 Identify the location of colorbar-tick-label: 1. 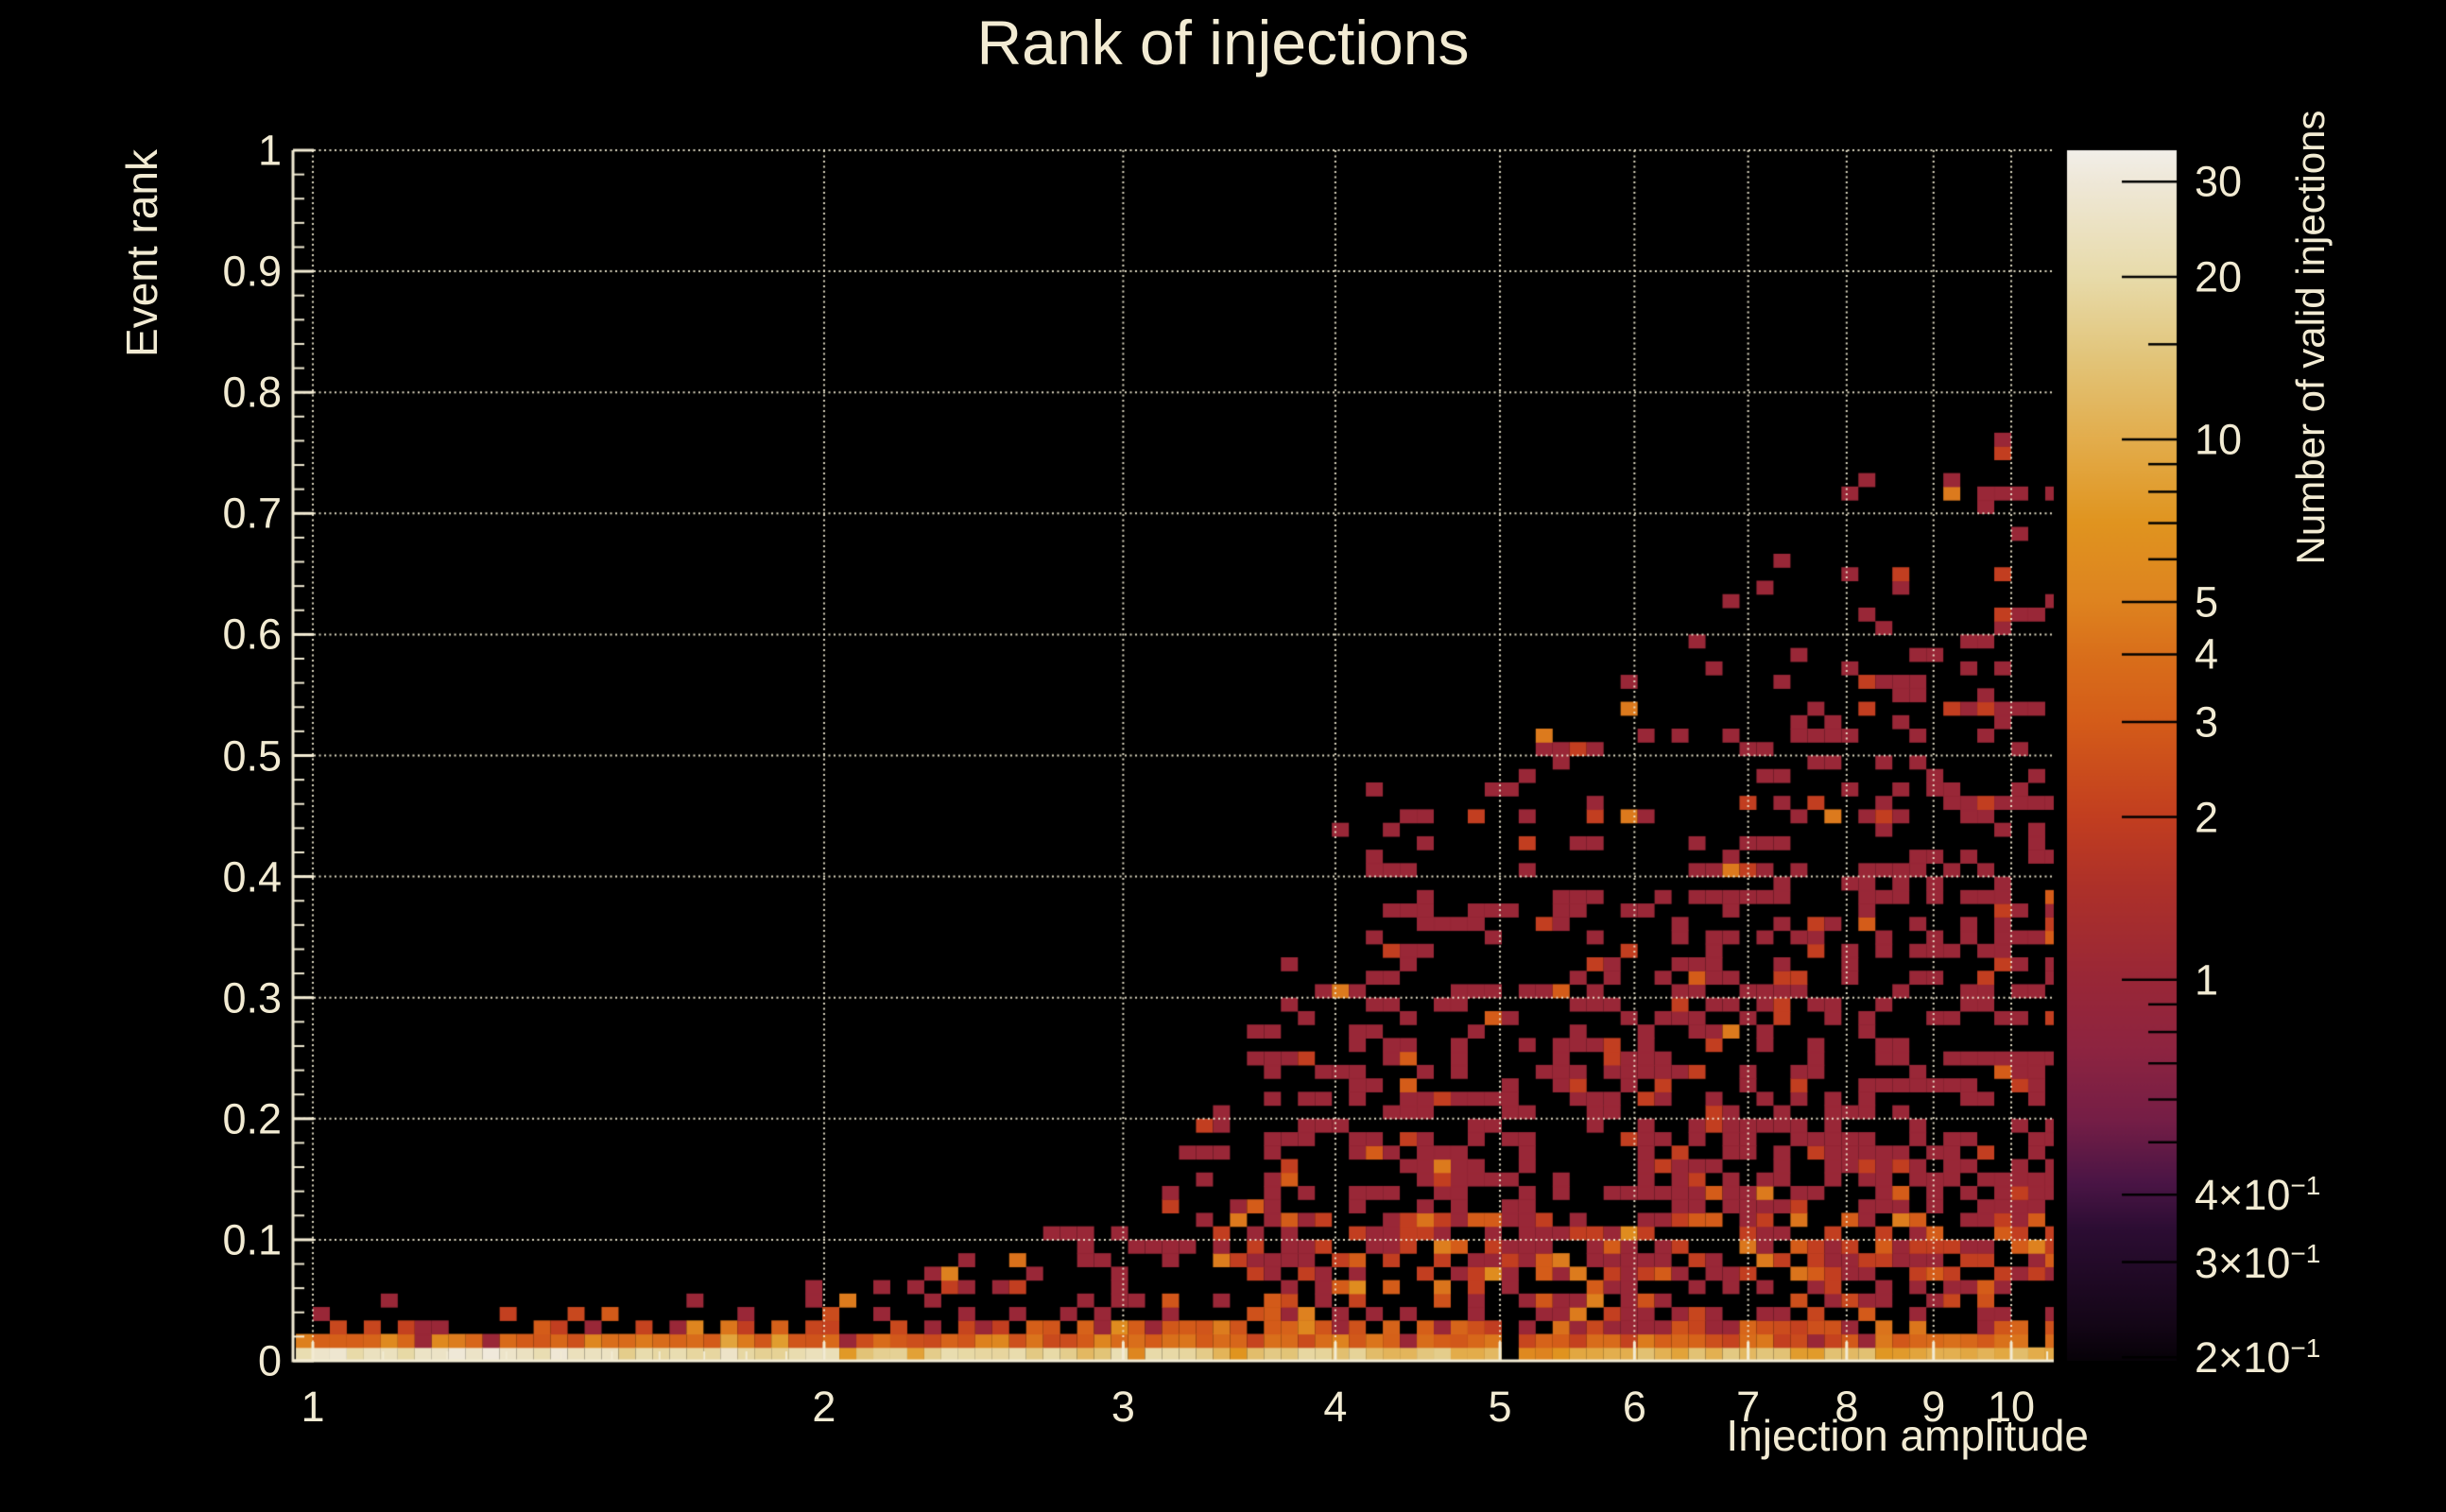
(2207, 980).